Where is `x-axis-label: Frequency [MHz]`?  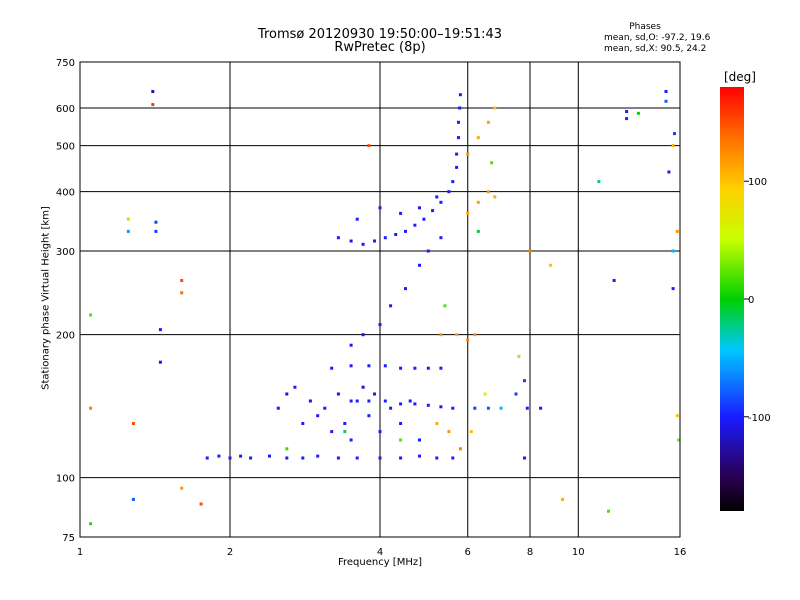
x-axis-label: Frequency [MHz] is located at coordinates (380, 562).